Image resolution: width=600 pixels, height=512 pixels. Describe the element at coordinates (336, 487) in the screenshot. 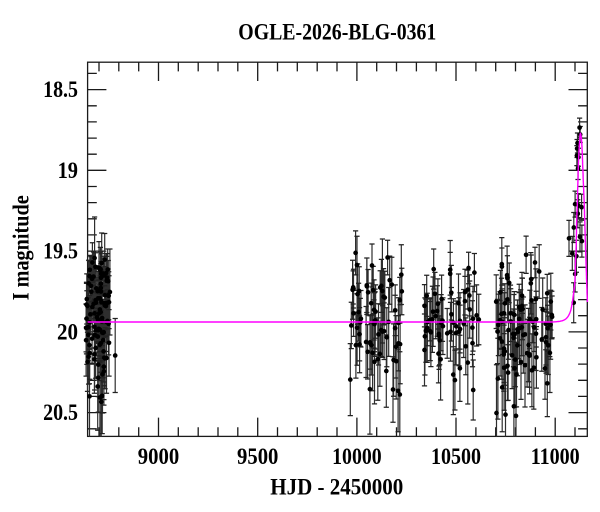

I see `svg-text: HJD - 2450000` at that location.